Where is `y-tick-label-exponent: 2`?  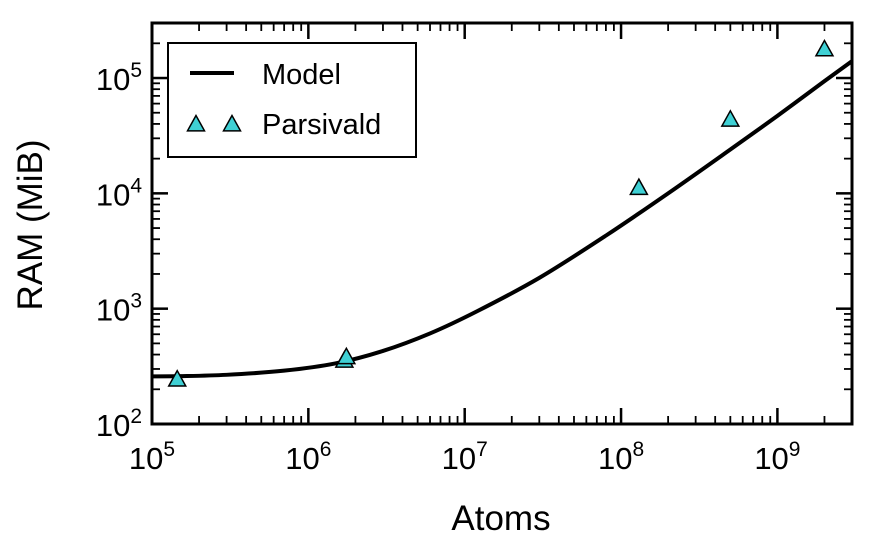
y-tick-label-exponent: 2 is located at coordinates (136, 416).